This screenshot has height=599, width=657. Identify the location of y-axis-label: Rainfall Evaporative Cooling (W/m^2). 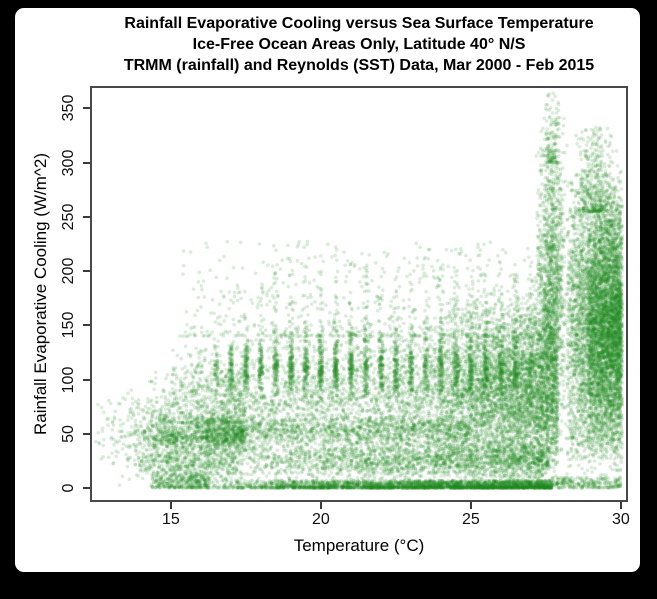
(40, 294).